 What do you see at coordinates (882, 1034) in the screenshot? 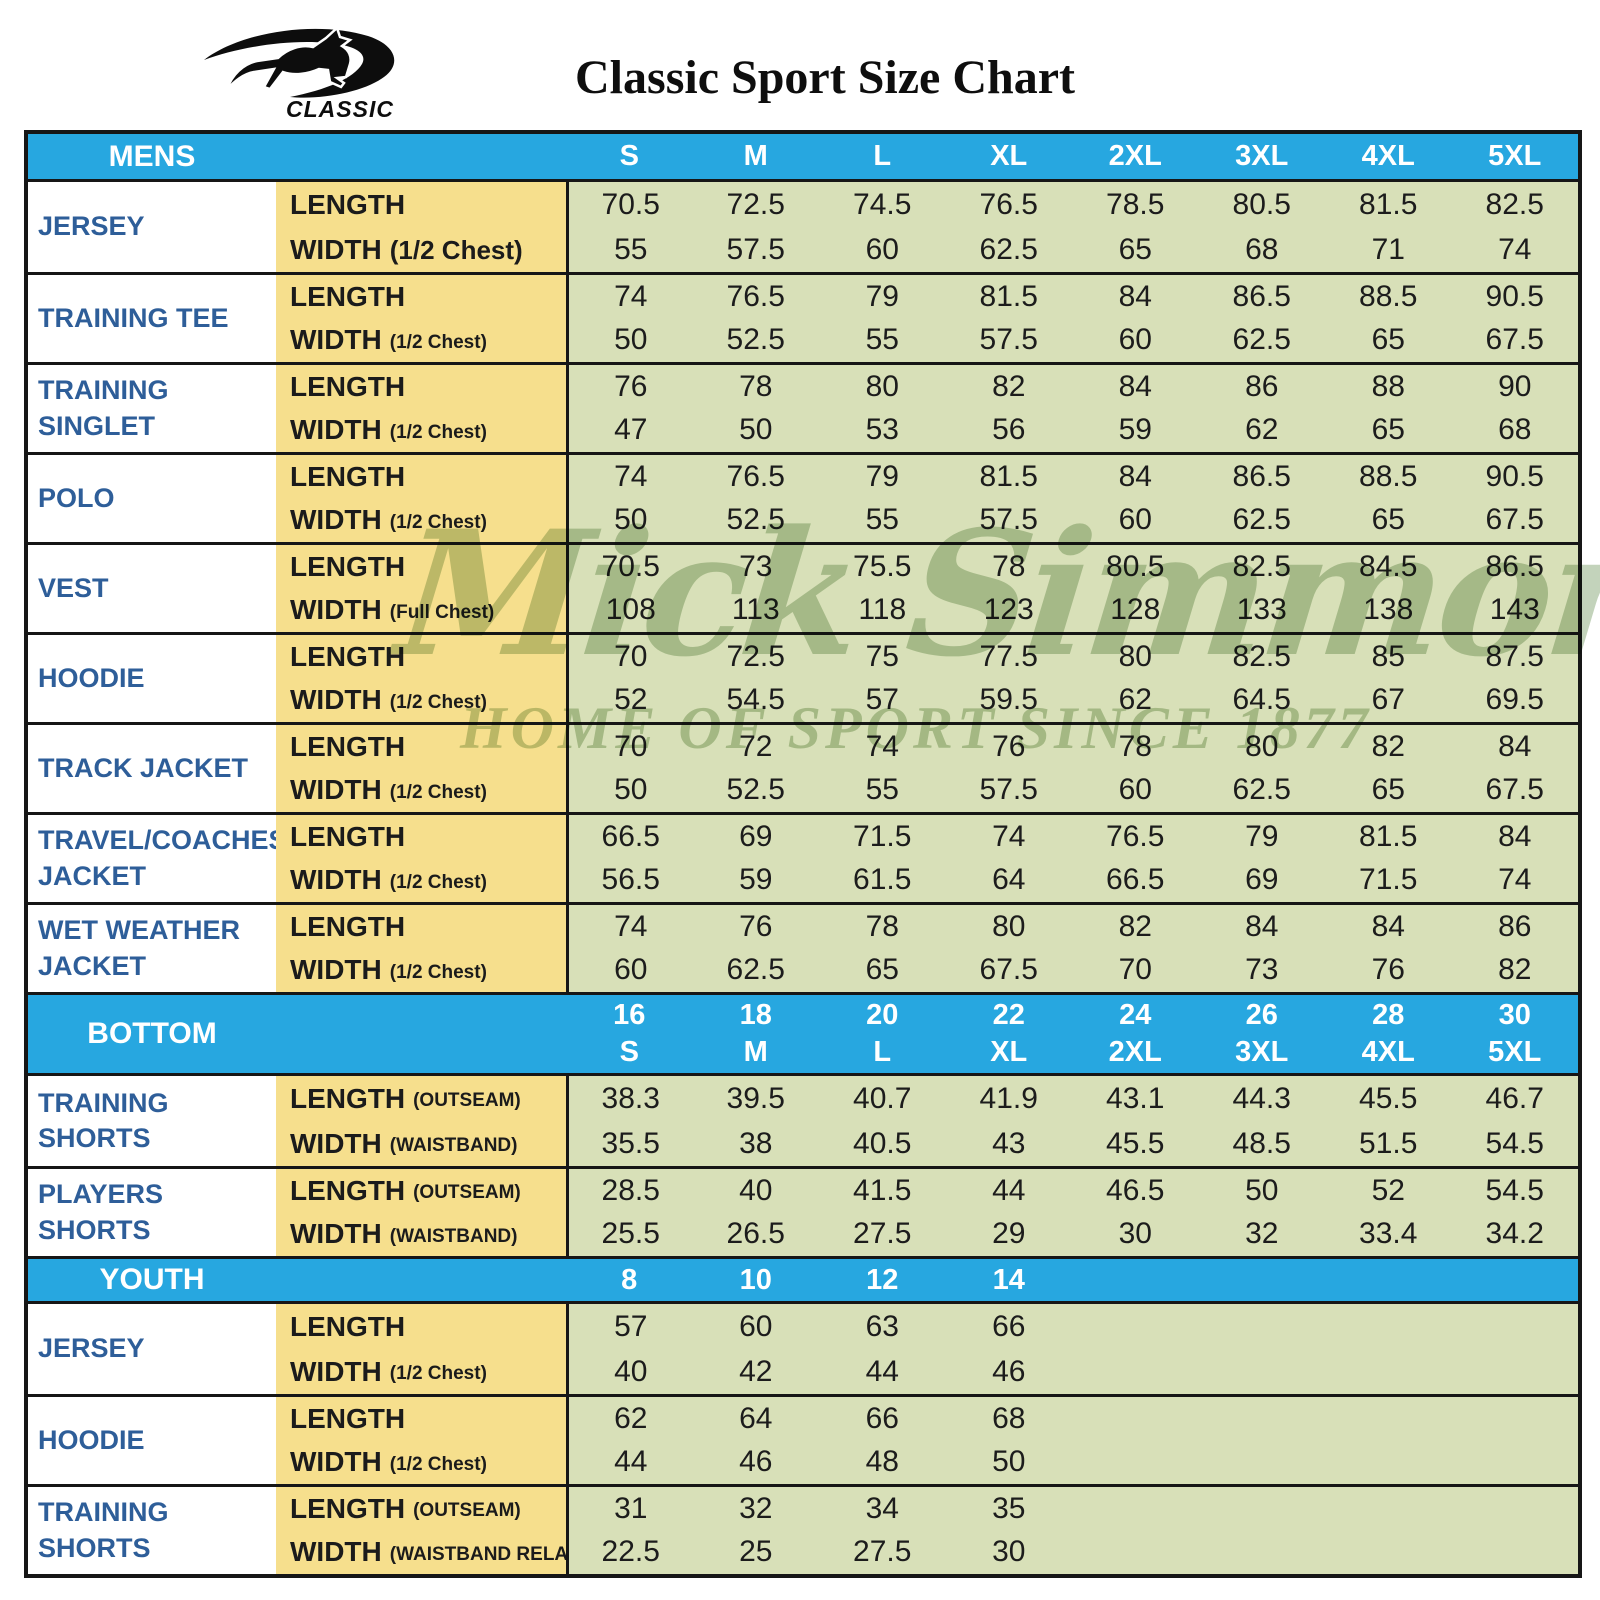
I see `size-header-cell: 20 L` at bounding box center [882, 1034].